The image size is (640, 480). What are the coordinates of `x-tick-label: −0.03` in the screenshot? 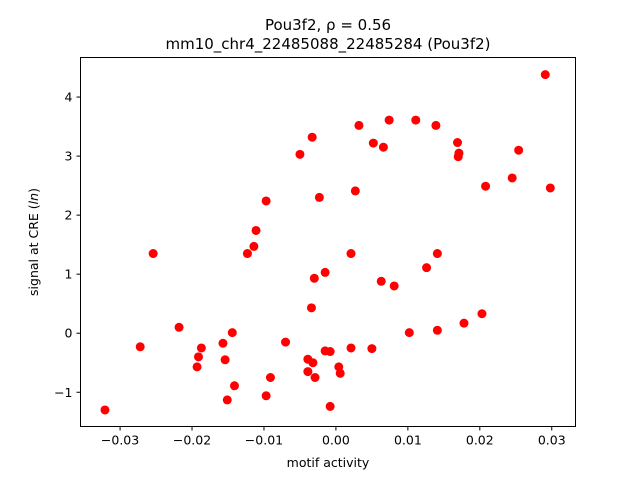 It's located at (120, 440).